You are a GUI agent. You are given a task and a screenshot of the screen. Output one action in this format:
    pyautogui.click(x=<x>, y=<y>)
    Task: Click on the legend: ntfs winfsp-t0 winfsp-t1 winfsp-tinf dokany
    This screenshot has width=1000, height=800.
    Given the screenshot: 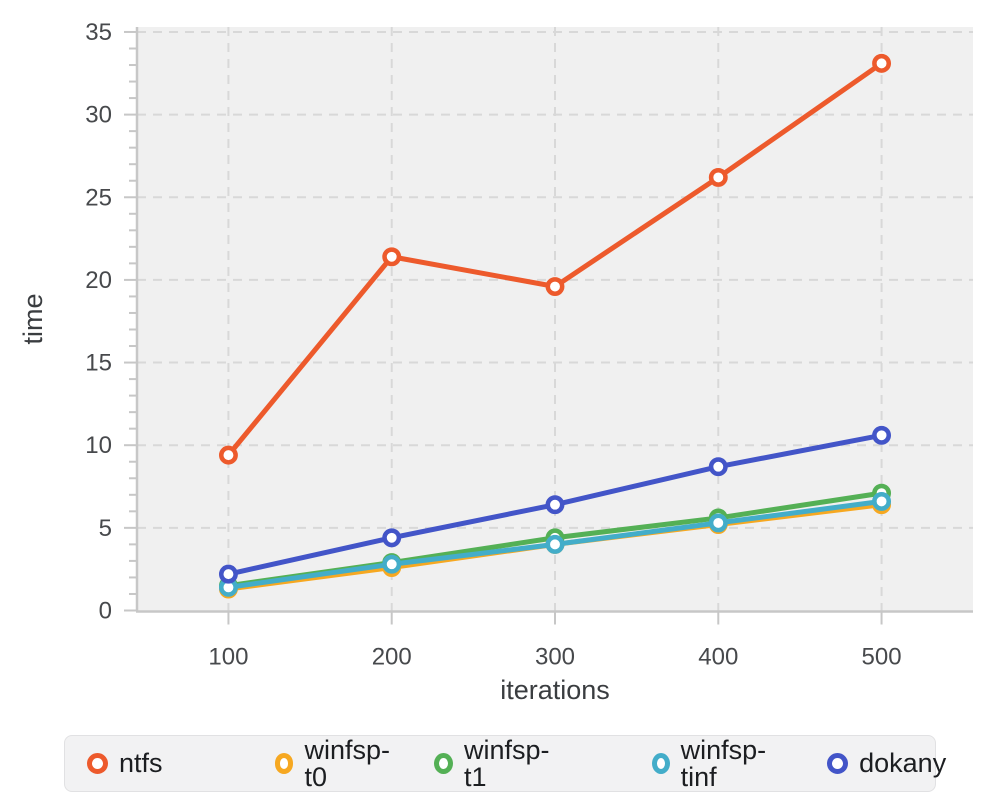 What is the action you would take?
    pyautogui.click(x=505, y=763)
    